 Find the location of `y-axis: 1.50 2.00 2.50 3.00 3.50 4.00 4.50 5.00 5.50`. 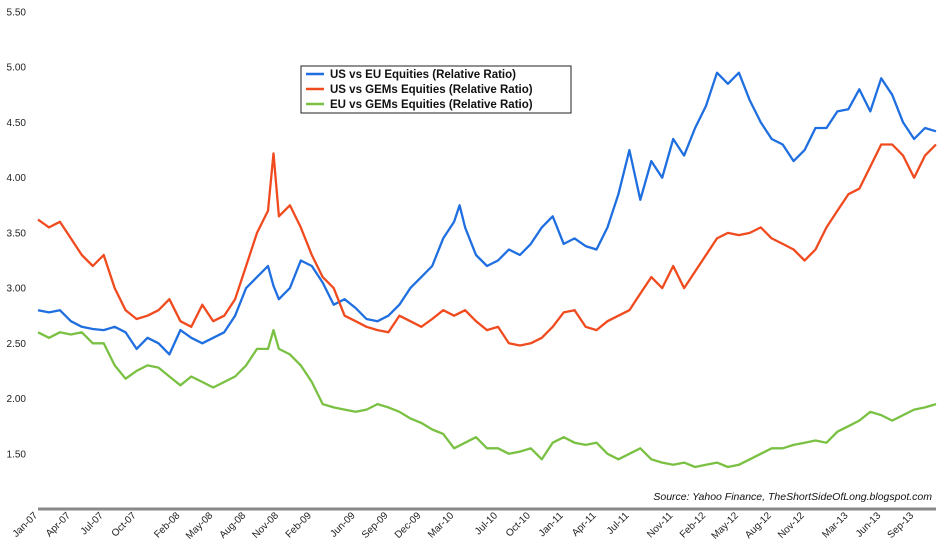

y-axis: 1.50 2.00 2.50 3.00 3.50 4.00 4.50 5.00 5.50 is located at coordinates (17, 234).